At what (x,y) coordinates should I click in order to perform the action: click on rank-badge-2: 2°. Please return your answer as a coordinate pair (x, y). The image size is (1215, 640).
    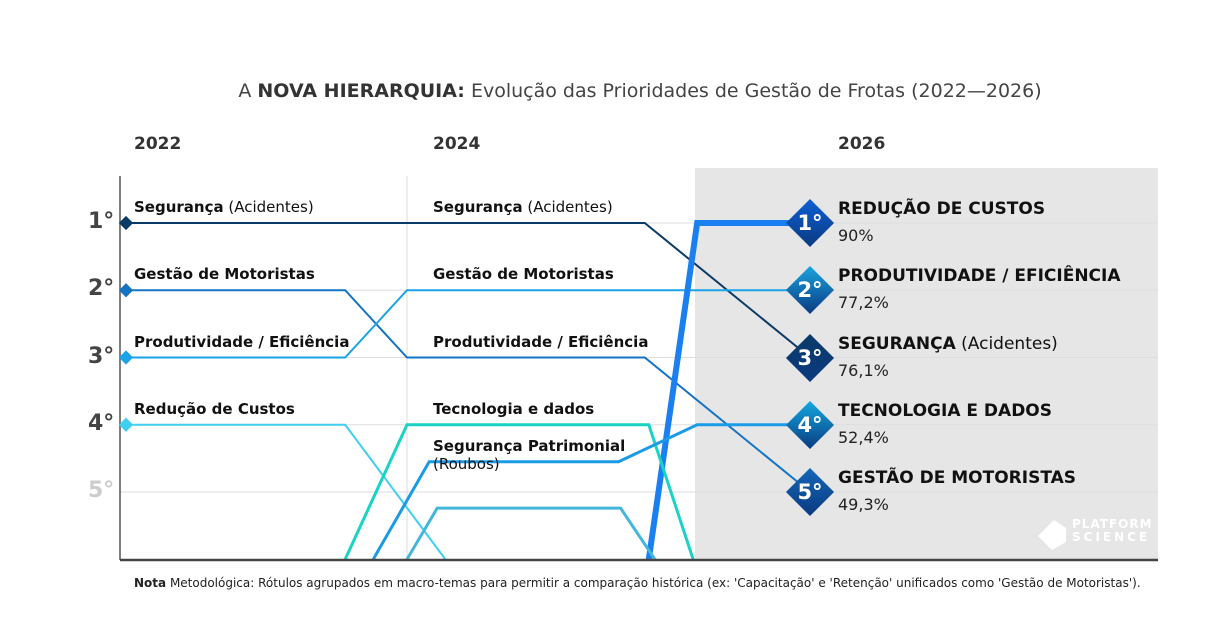
    Looking at the image, I should click on (810, 290).